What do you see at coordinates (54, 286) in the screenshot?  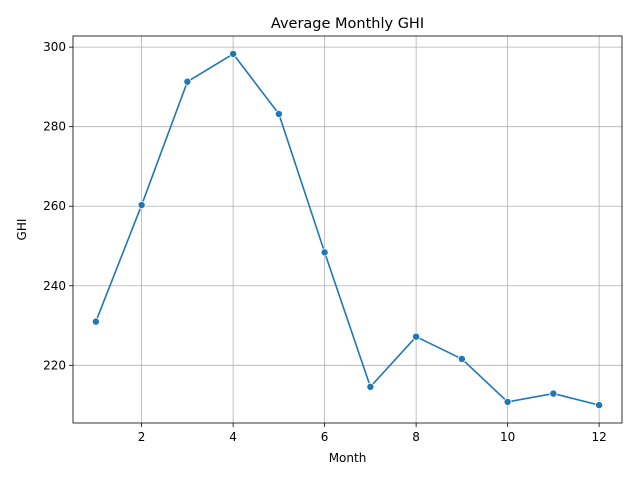 I see `y-tick-label: 240` at bounding box center [54, 286].